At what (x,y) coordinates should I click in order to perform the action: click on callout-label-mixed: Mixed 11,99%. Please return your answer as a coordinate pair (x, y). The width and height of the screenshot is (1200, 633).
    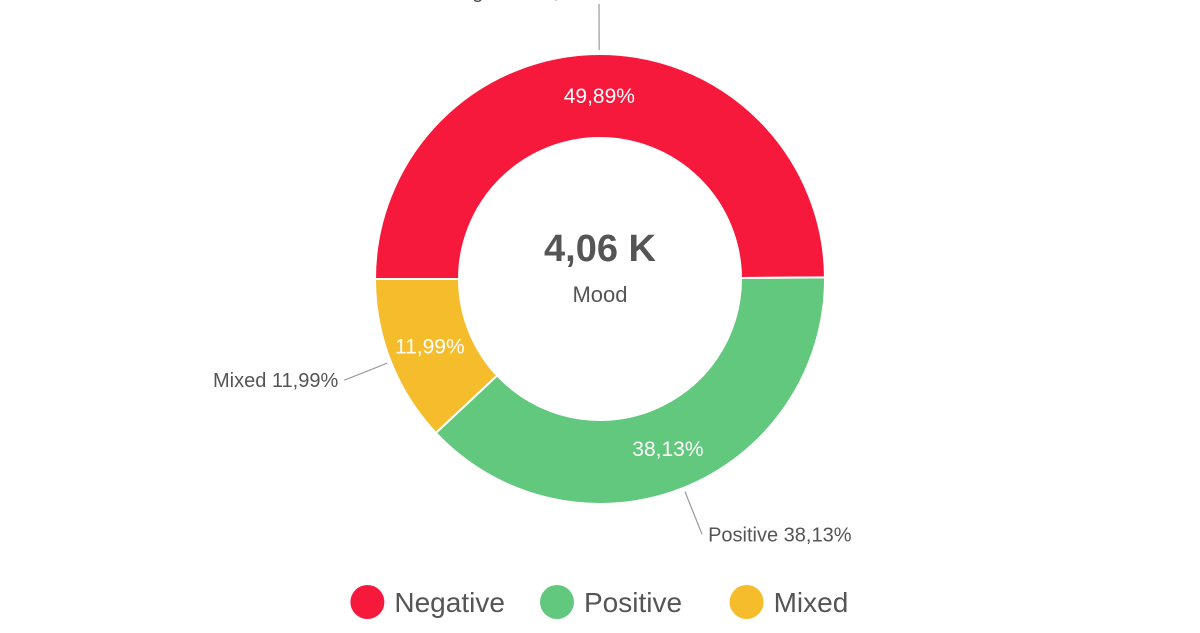
    Looking at the image, I should click on (275, 381).